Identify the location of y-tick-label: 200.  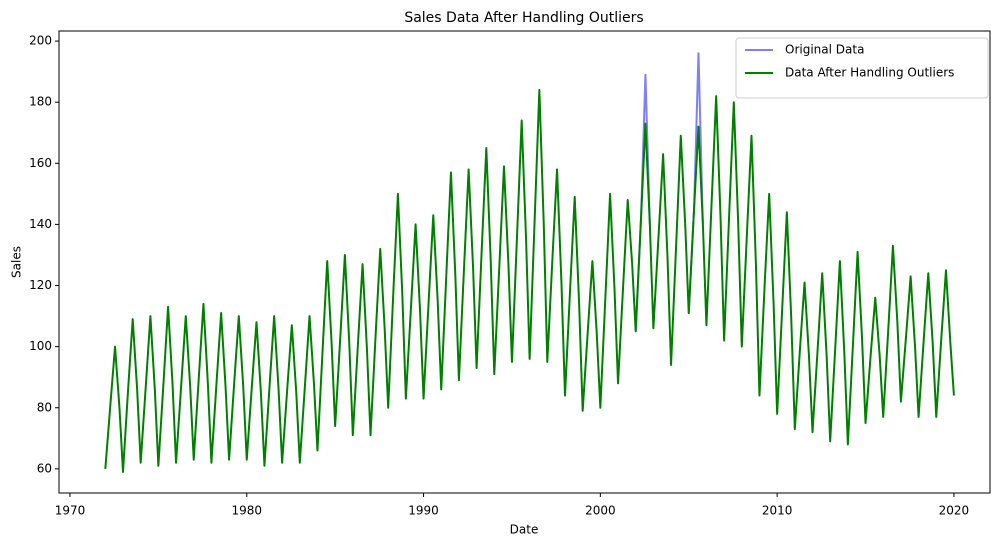
(40, 41).